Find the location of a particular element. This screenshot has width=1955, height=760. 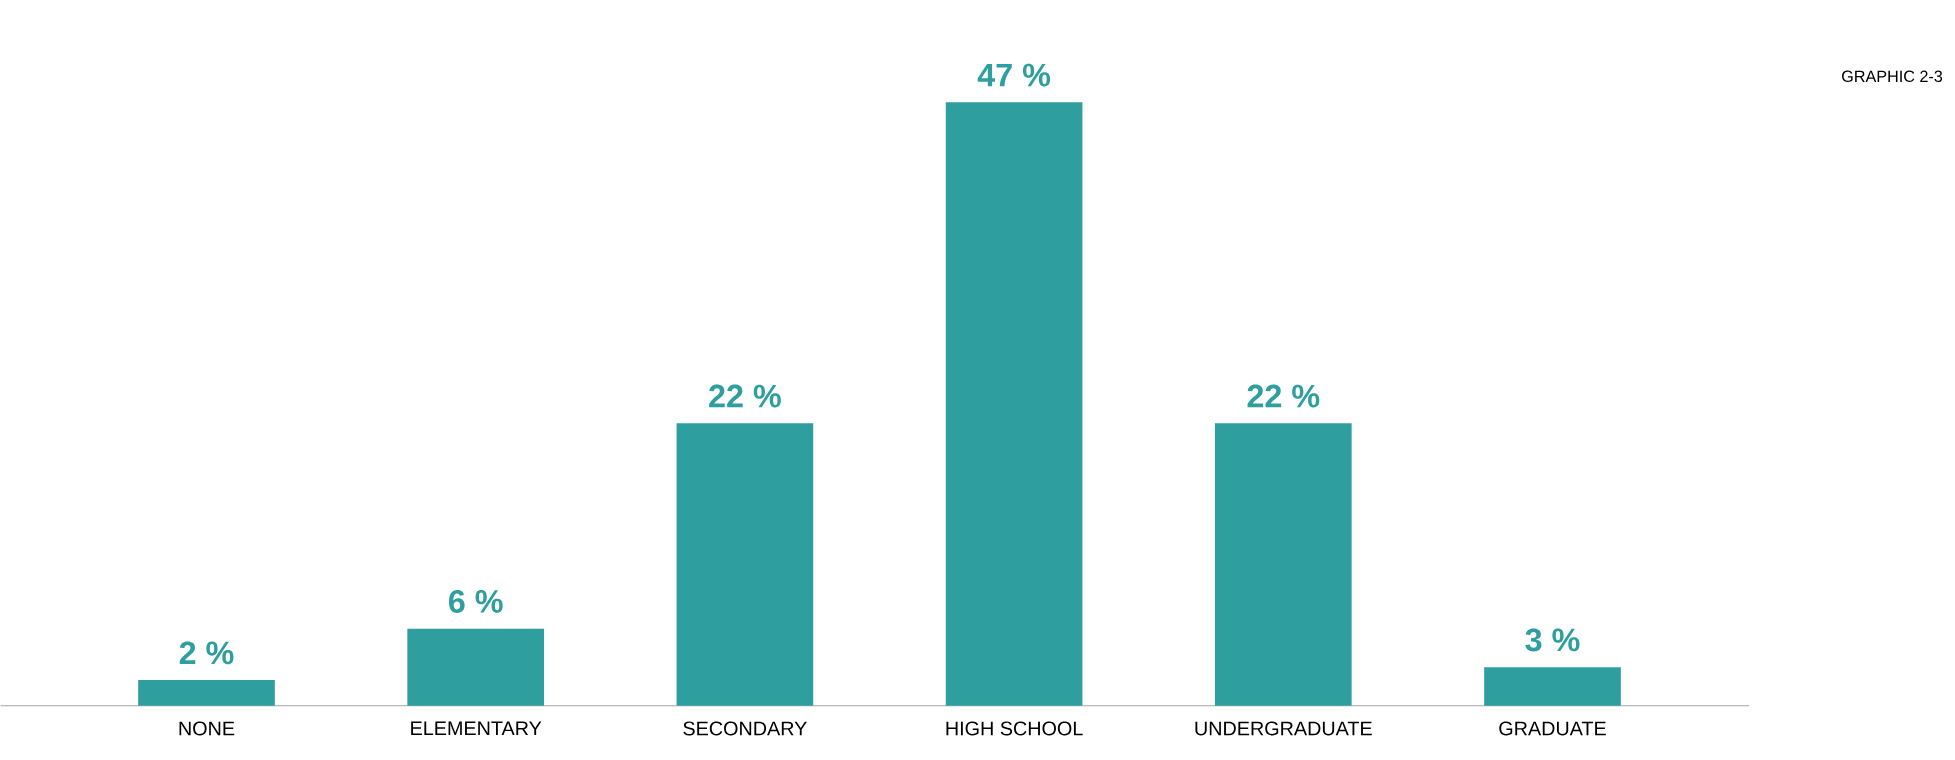

text: GRAPHIC 2-3 is located at coordinates (1892, 76).